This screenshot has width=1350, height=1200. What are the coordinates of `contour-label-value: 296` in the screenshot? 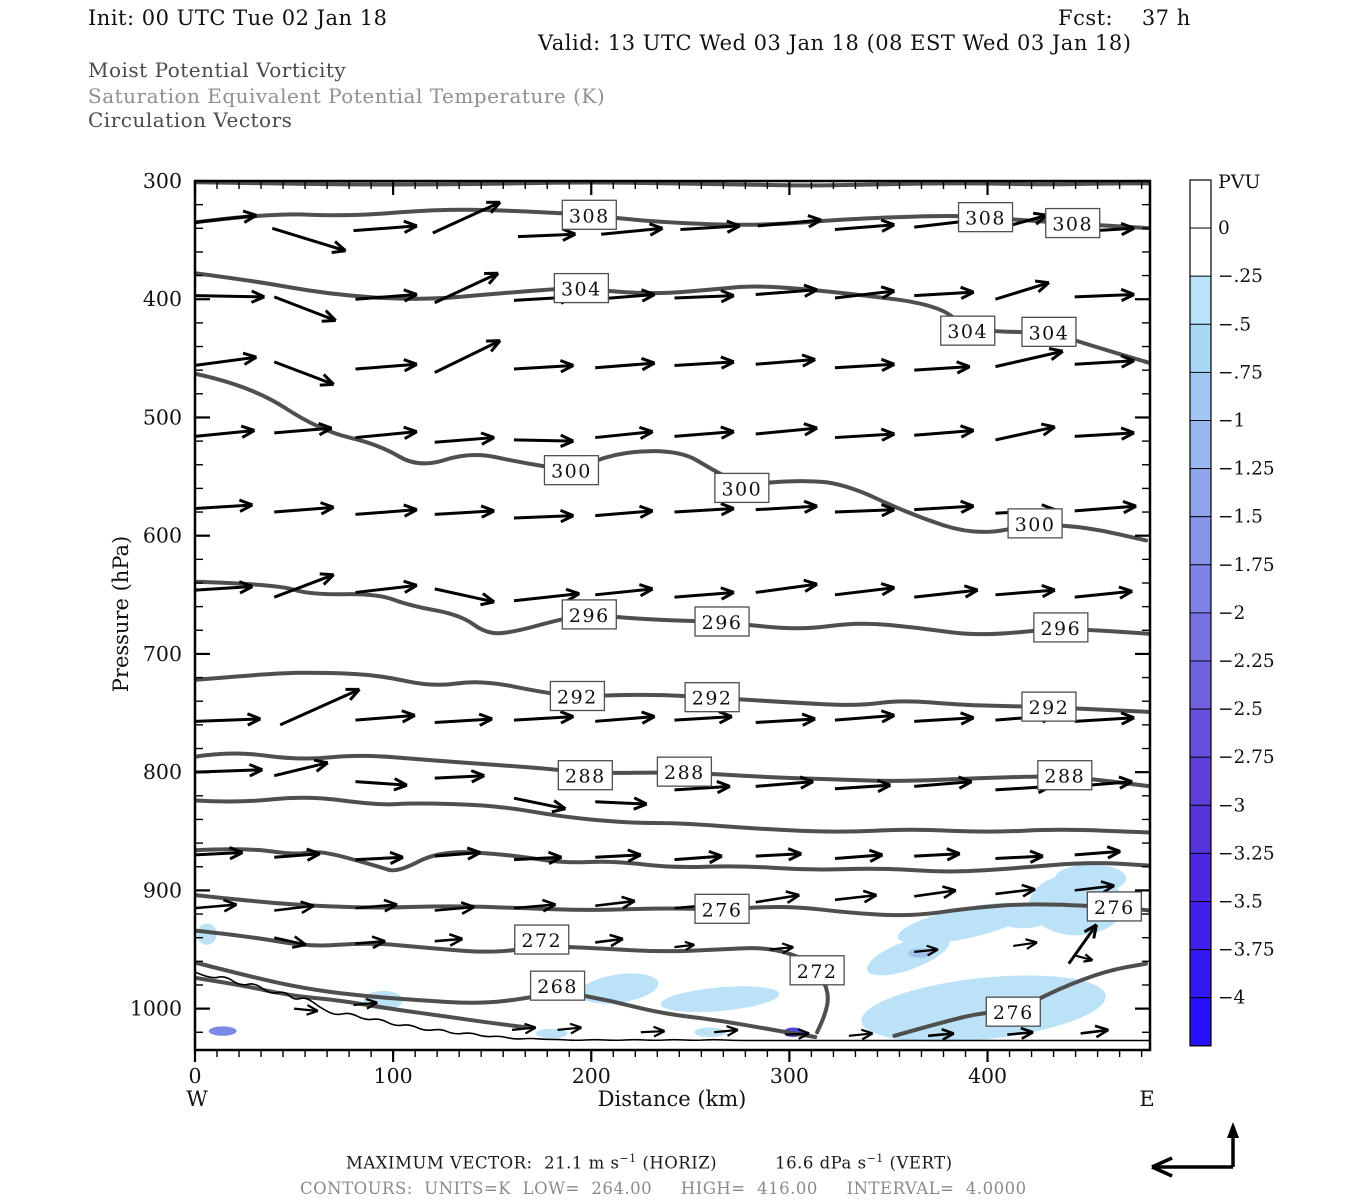 It's located at (722, 623).